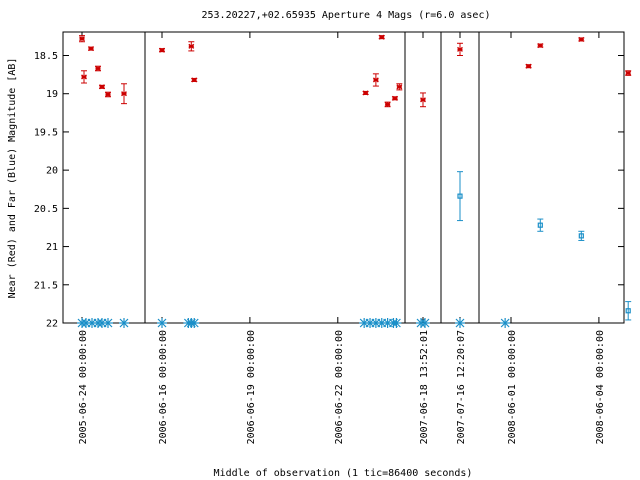 The image size is (640, 480). What do you see at coordinates (46, 285) in the screenshot?
I see `y-tick-label: 21.5` at bounding box center [46, 285].